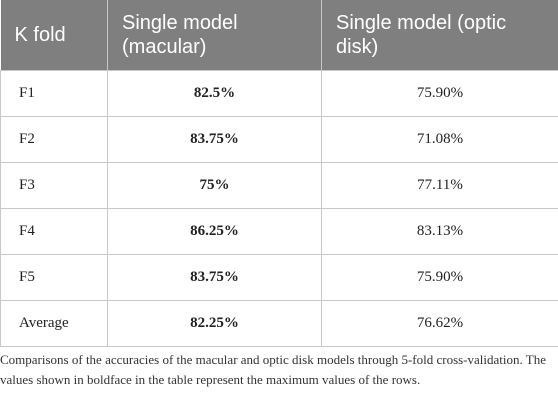 The image size is (558, 410). I want to click on macular-value-cell: 82.25%, so click(214, 323).